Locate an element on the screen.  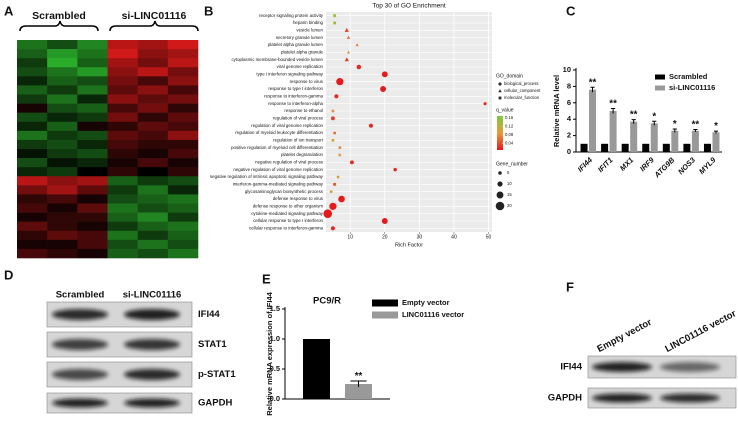
y-tick-label: platelet degranulation is located at coordinates (302, 154).